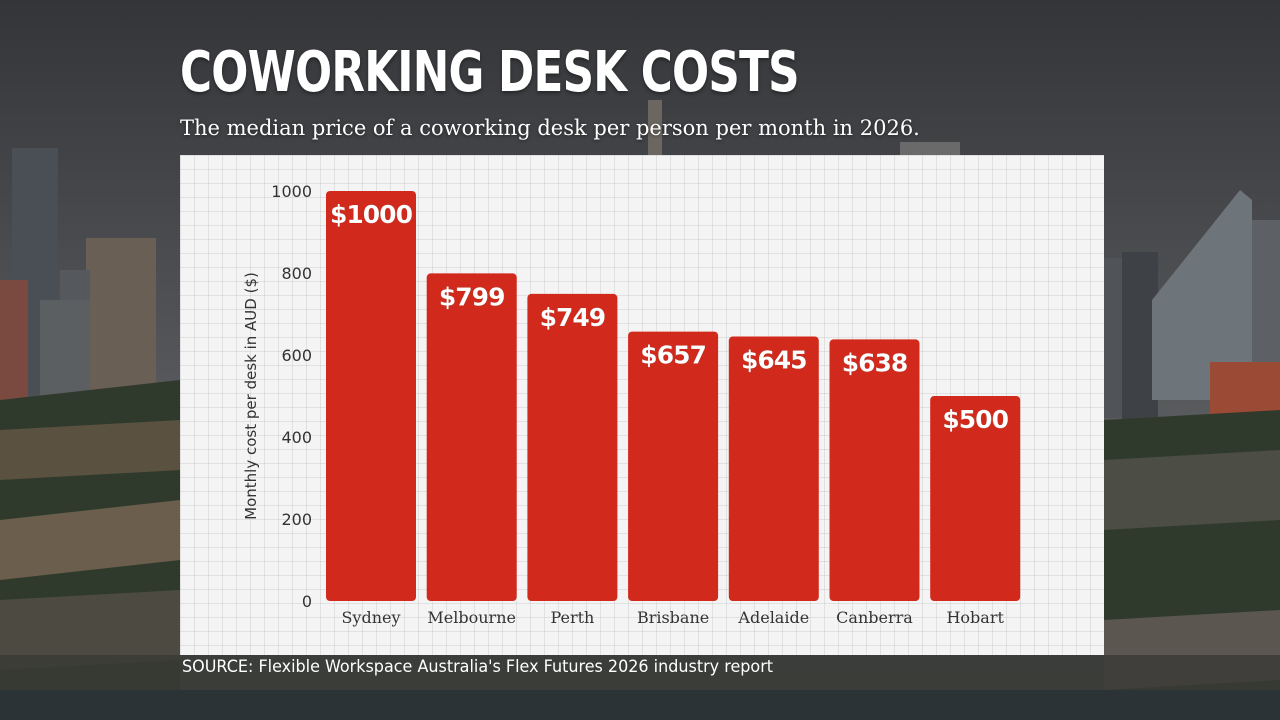  I want to click on y-tick-label: 0, so click(307, 601).